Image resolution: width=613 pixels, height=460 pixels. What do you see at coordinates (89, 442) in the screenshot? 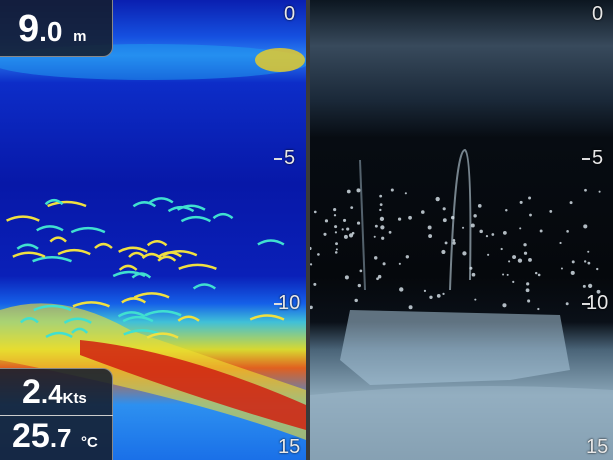
I see `temp-unit: °C` at bounding box center [89, 442].